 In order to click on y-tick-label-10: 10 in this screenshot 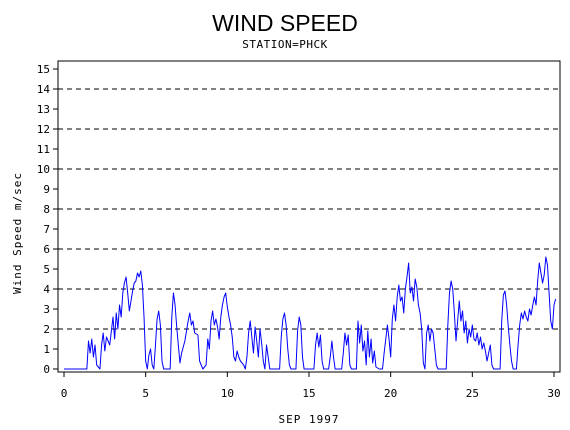, I will do `click(43, 169)`.